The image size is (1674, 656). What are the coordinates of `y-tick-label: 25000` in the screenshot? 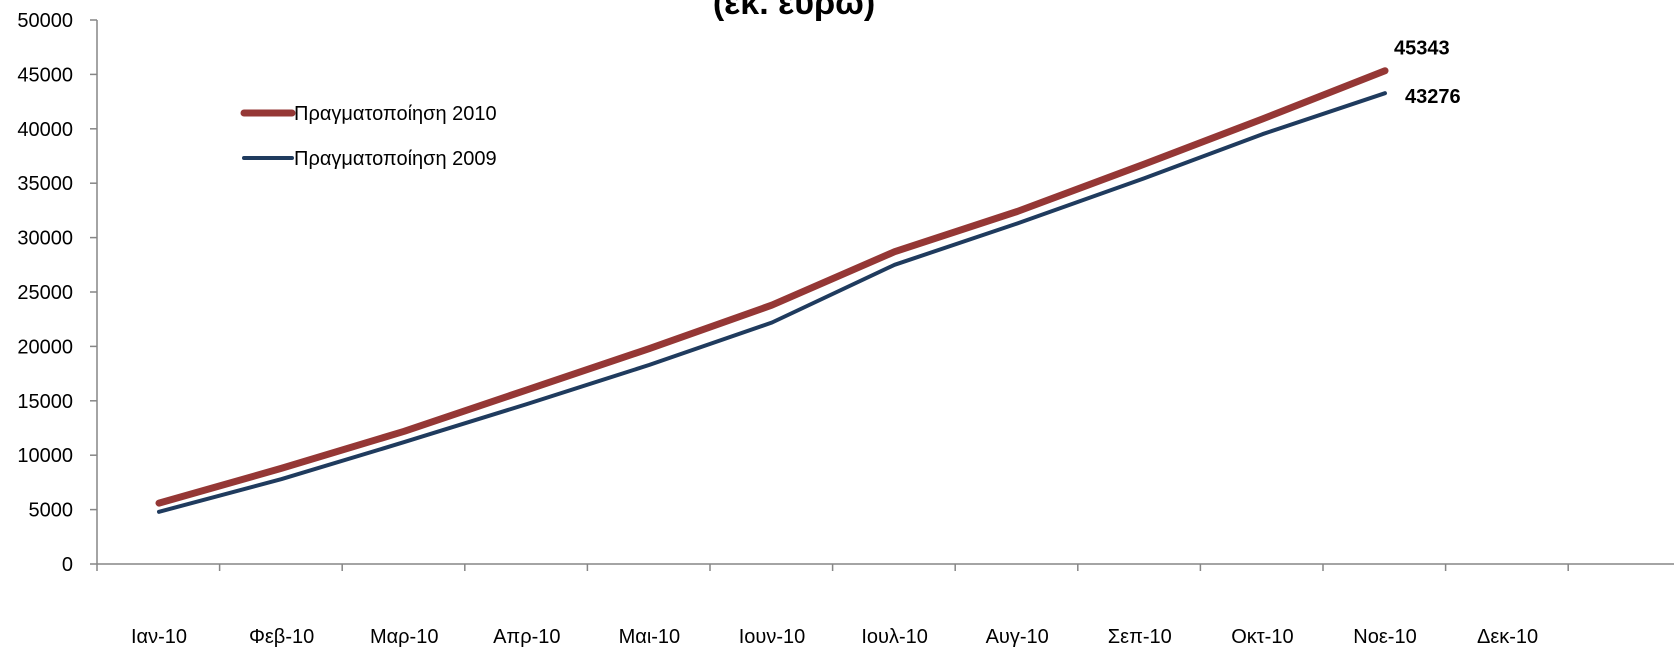 It's located at (45, 293).